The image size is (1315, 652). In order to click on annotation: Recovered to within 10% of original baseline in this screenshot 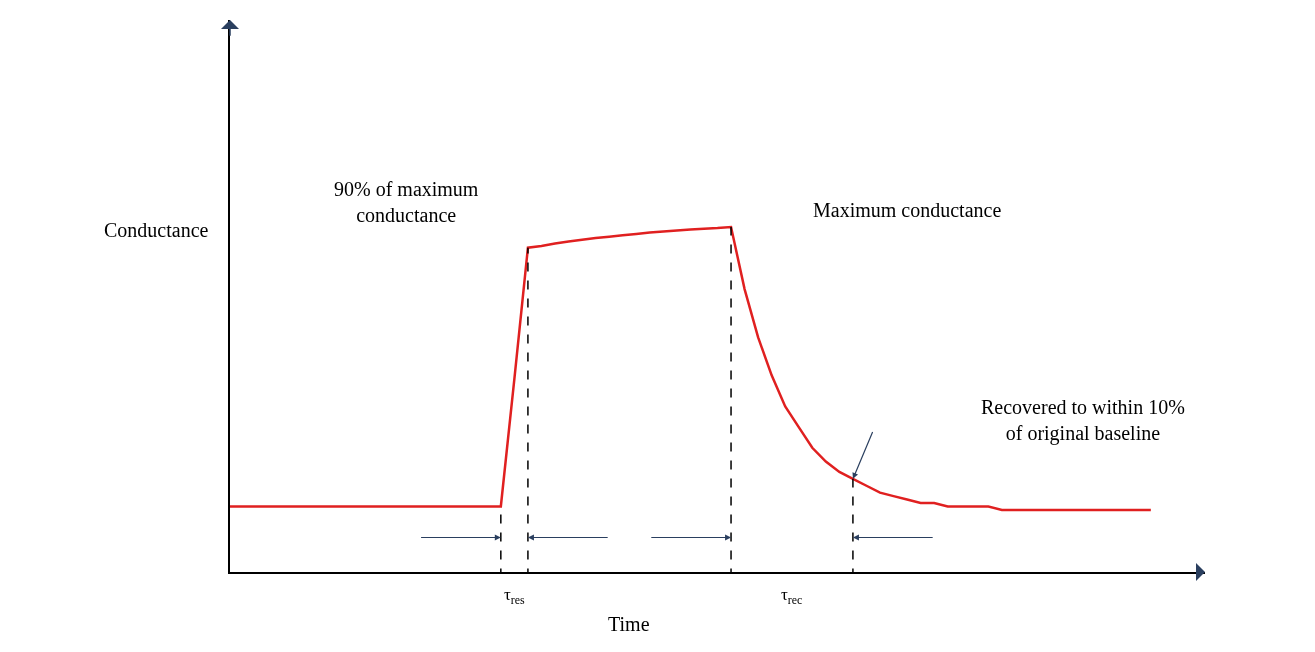, I will do `click(1083, 420)`.